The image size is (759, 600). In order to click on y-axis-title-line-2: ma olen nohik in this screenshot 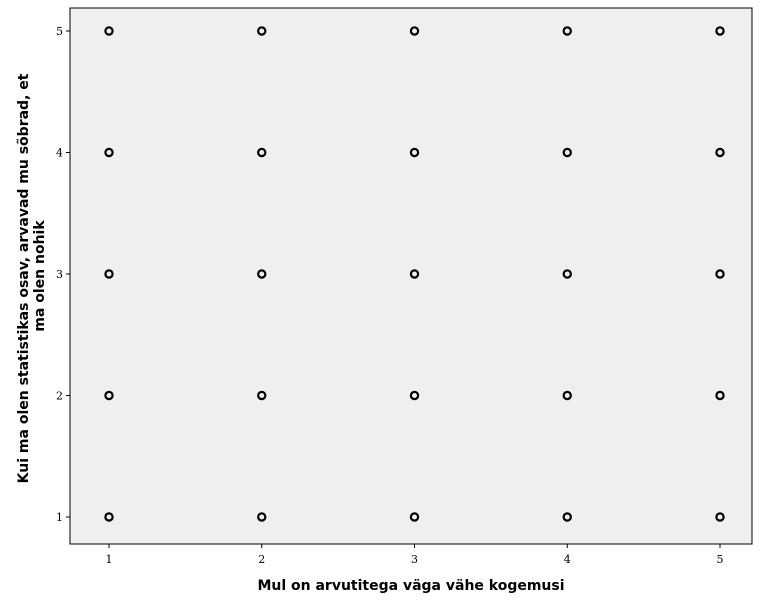, I will do `click(40, 276)`.